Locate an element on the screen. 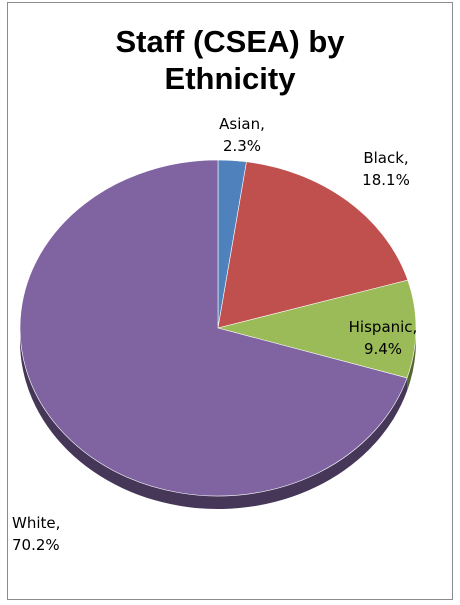 The height and width of the screenshot is (605, 460). pie-slice-black is located at coordinates (313, 245).